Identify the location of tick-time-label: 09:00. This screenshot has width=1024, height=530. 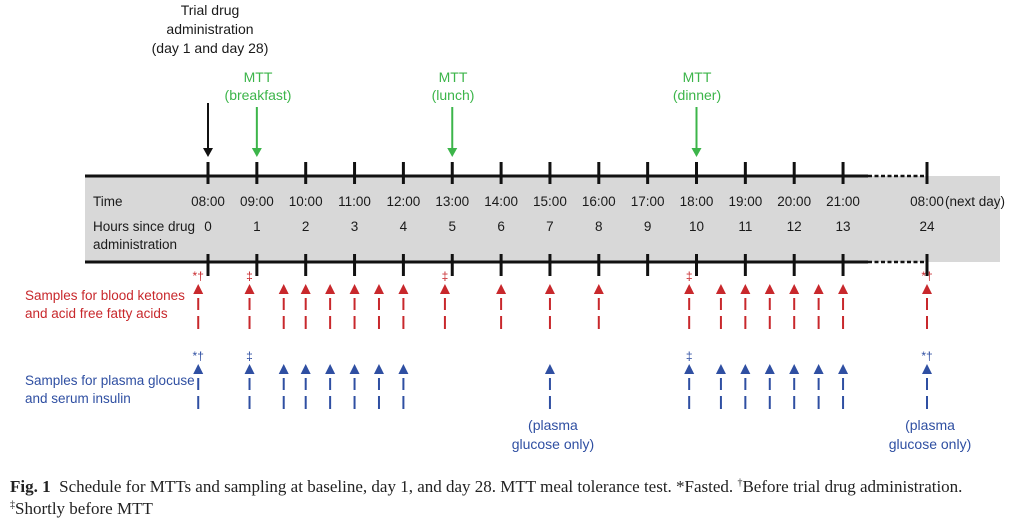
(256, 201).